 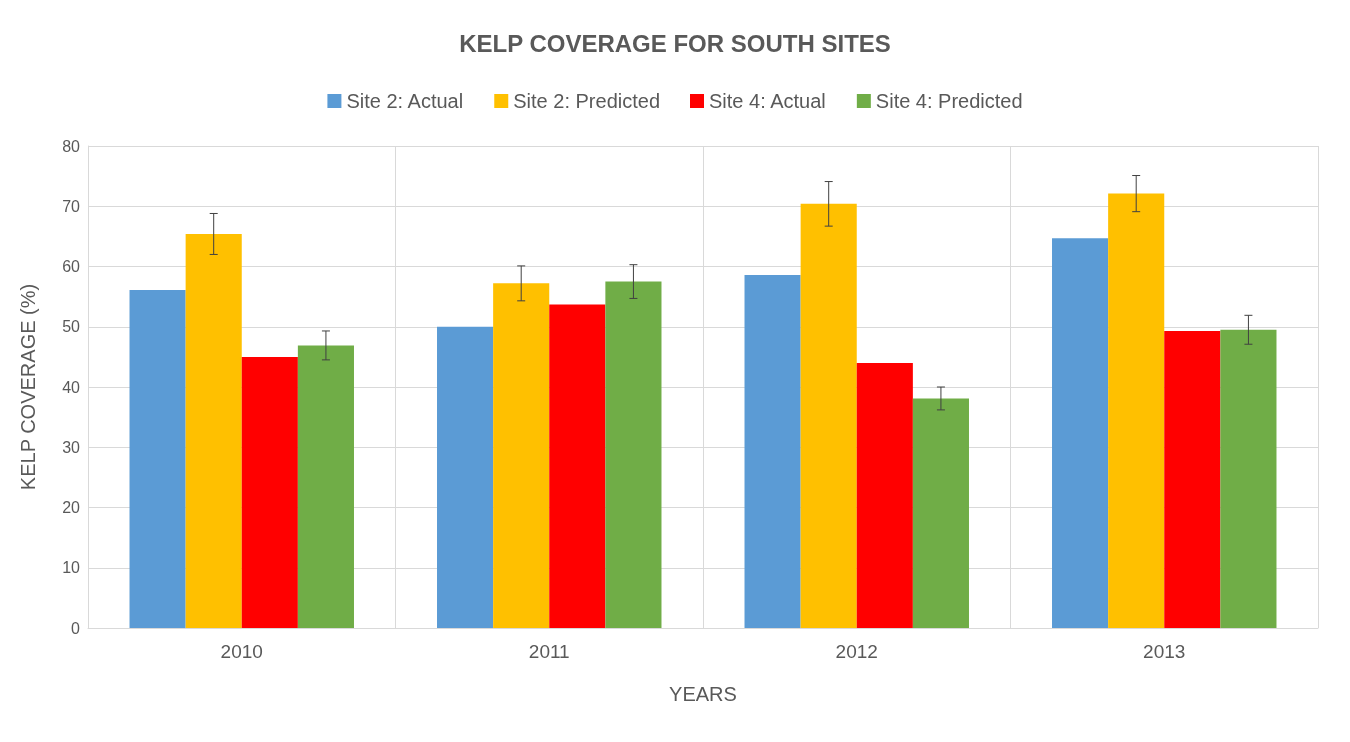 What do you see at coordinates (71, 206) in the screenshot?
I see `y-tick-label: 70` at bounding box center [71, 206].